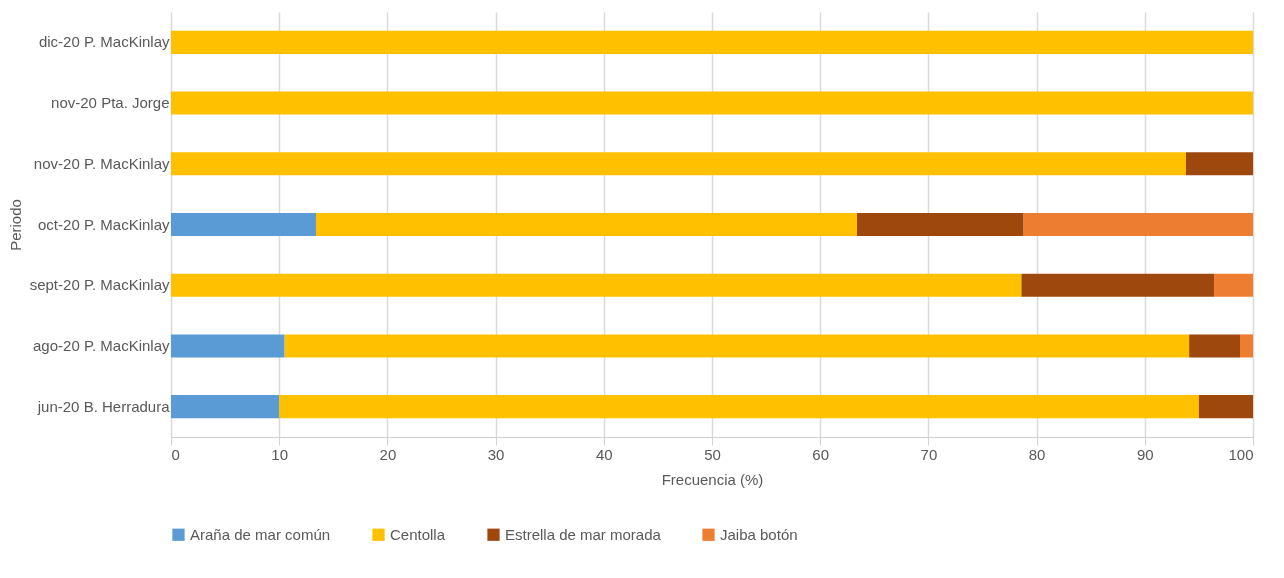  What do you see at coordinates (388, 454) in the screenshot?
I see `x-tick-label: 20` at bounding box center [388, 454].